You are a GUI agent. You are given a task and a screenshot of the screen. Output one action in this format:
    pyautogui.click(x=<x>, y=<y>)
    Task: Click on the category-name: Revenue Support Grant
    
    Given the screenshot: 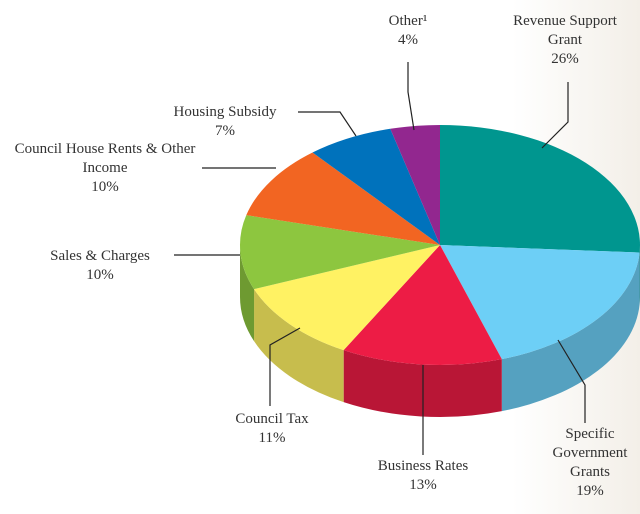 What is the action you would take?
    pyautogui.click(x=565, y=30)
    